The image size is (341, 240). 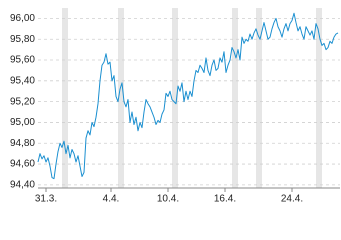 I want to click on y-tick-label: 95,80, so click(x=22, y=39).